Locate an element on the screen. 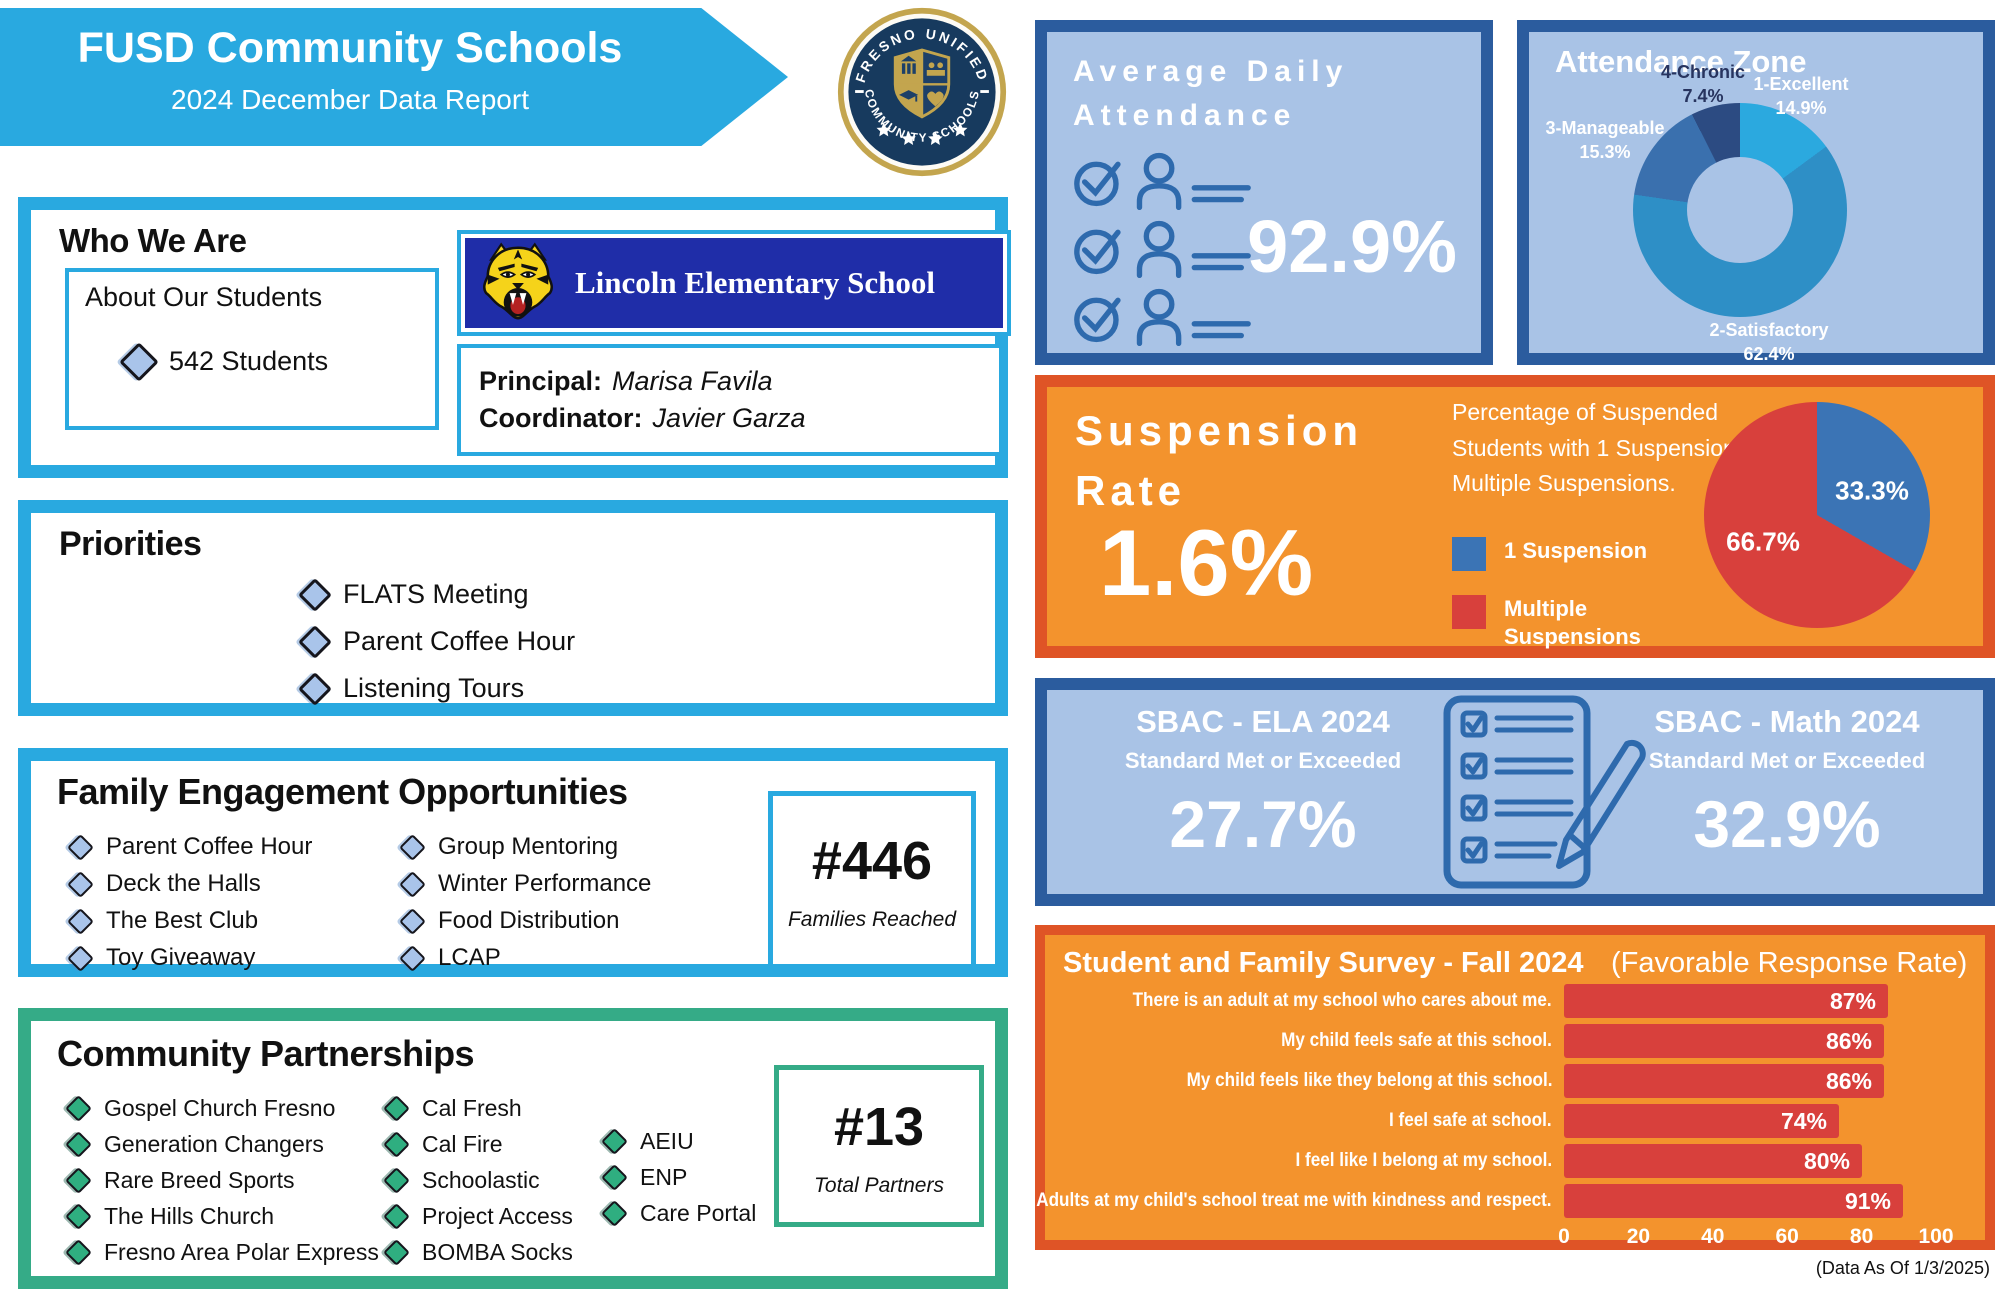  list-item: The Best Club is located at coordinates (189, 921).